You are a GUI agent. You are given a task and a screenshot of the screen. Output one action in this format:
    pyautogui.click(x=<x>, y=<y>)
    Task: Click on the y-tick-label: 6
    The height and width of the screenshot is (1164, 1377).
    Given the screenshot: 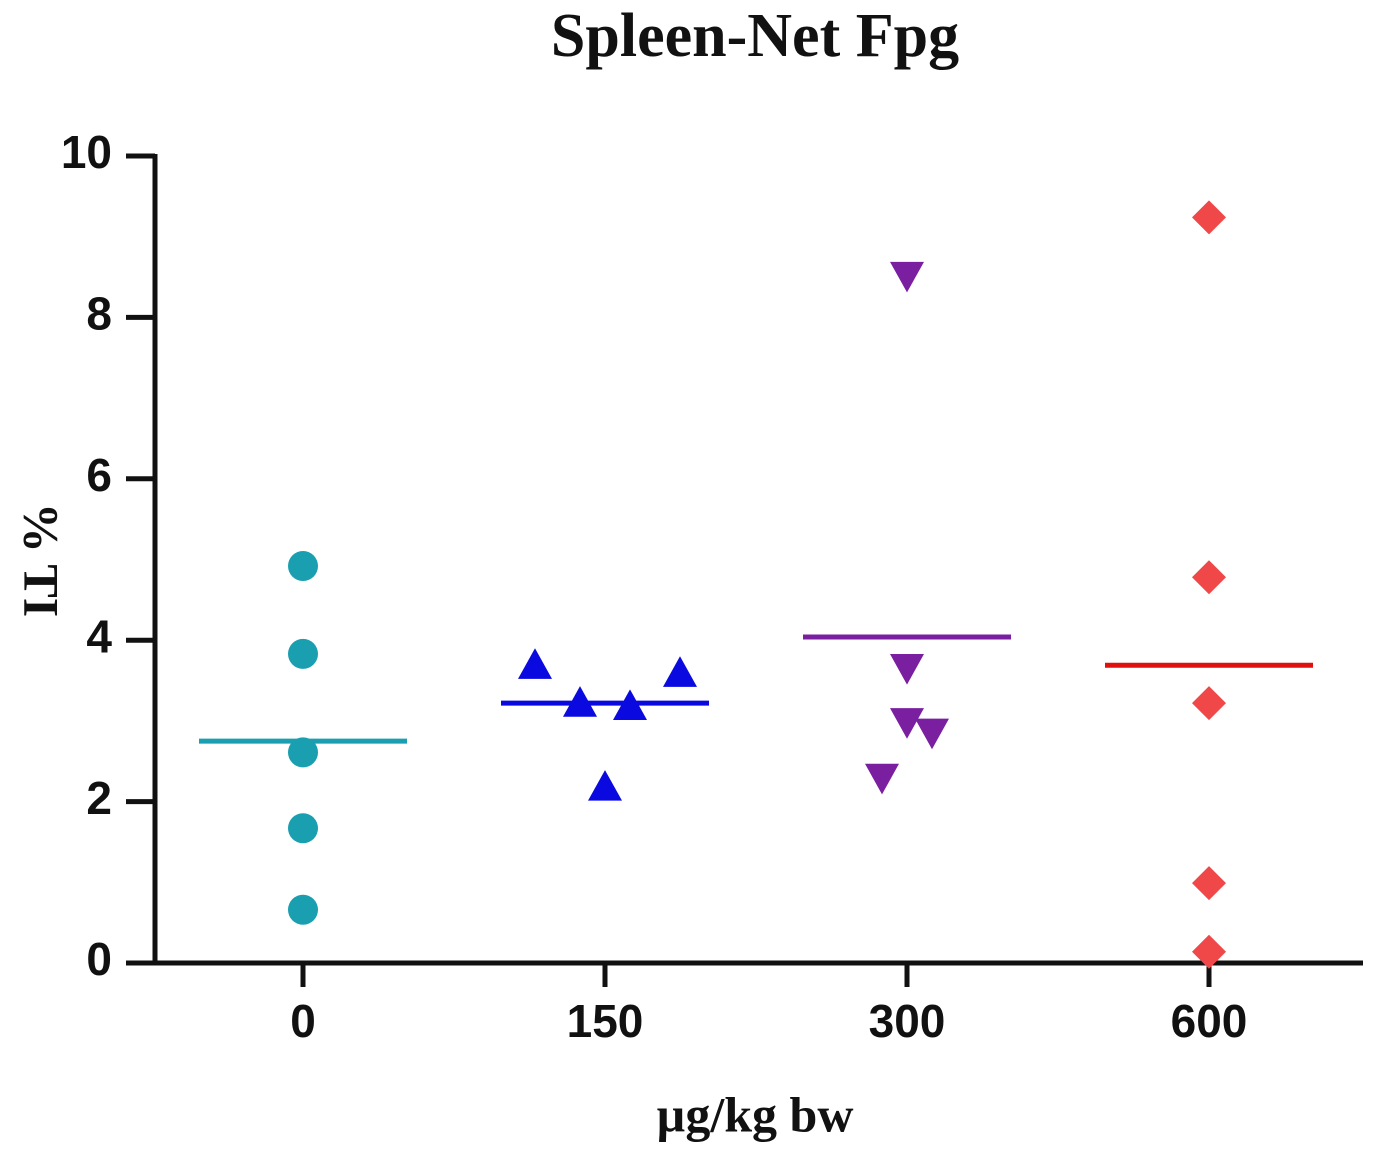 What is the action you would take?
    pyautogui.click(x=99, y=475)
    